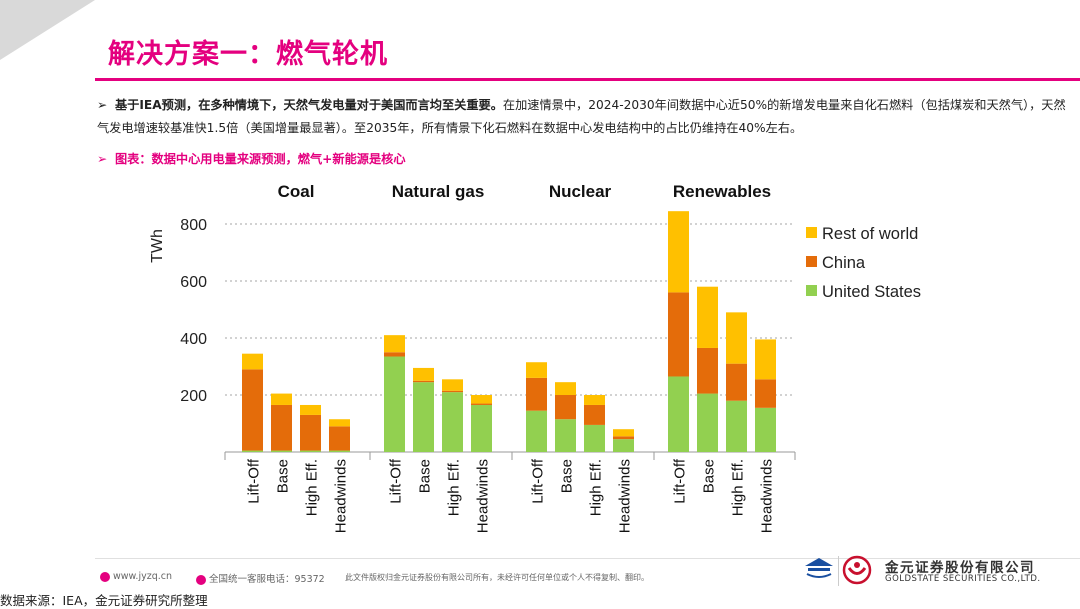 The width and height of the screenshot is (1080, 609). What do you see at coordinates (193, 339) in the screenshot?
I see `y-tick-label: 400` at bounding box center [193, 339].